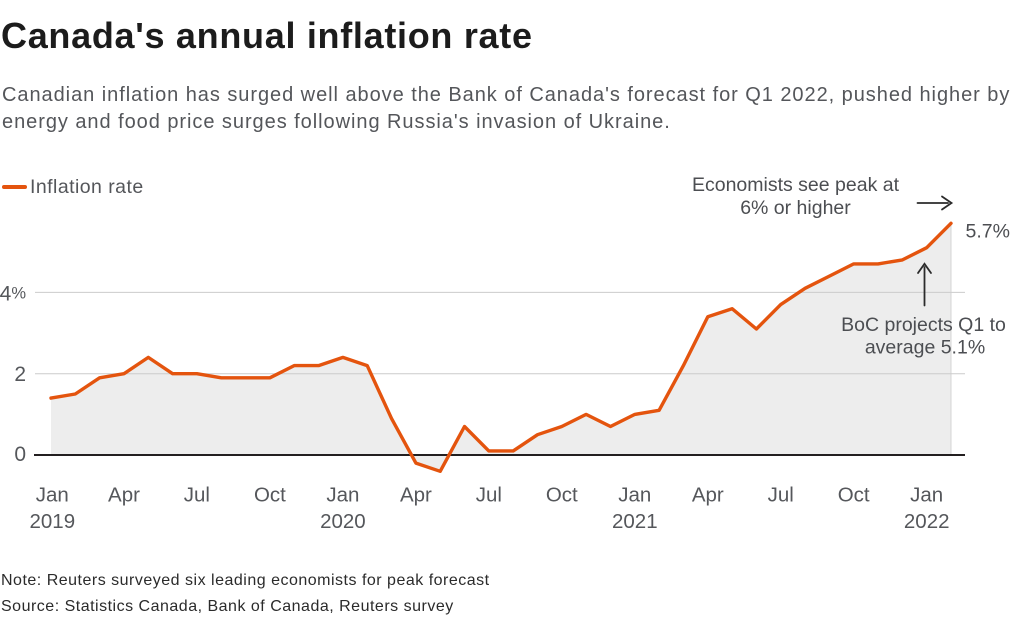 The width and height of the screenshot is (1024, 621). I want to click on svg-text: BoC projects Q1 to, so click(923, 325).